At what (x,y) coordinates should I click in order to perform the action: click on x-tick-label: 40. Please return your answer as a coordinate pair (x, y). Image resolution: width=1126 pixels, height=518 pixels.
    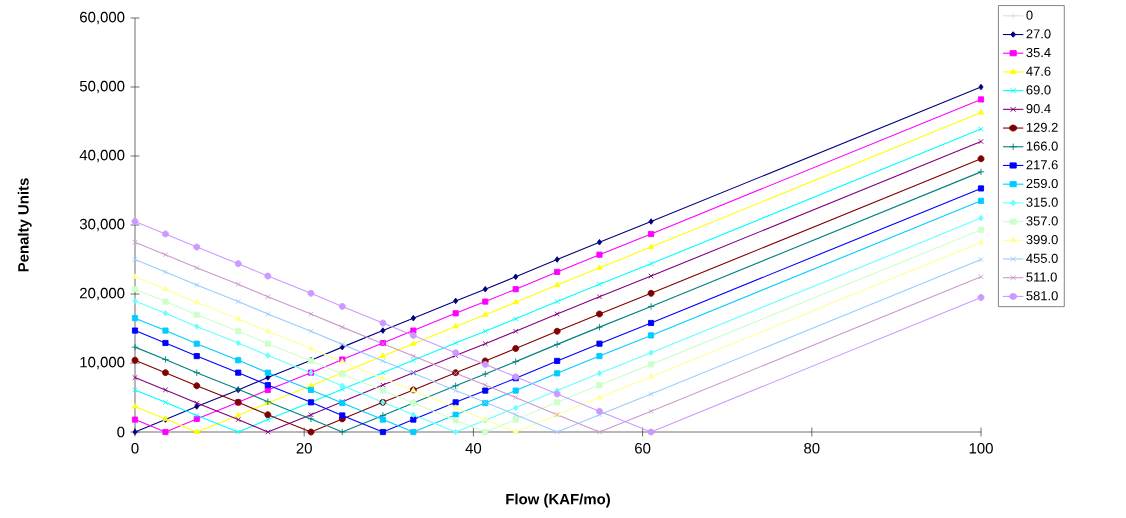
    Looking at the image, I should click on (473, 448).